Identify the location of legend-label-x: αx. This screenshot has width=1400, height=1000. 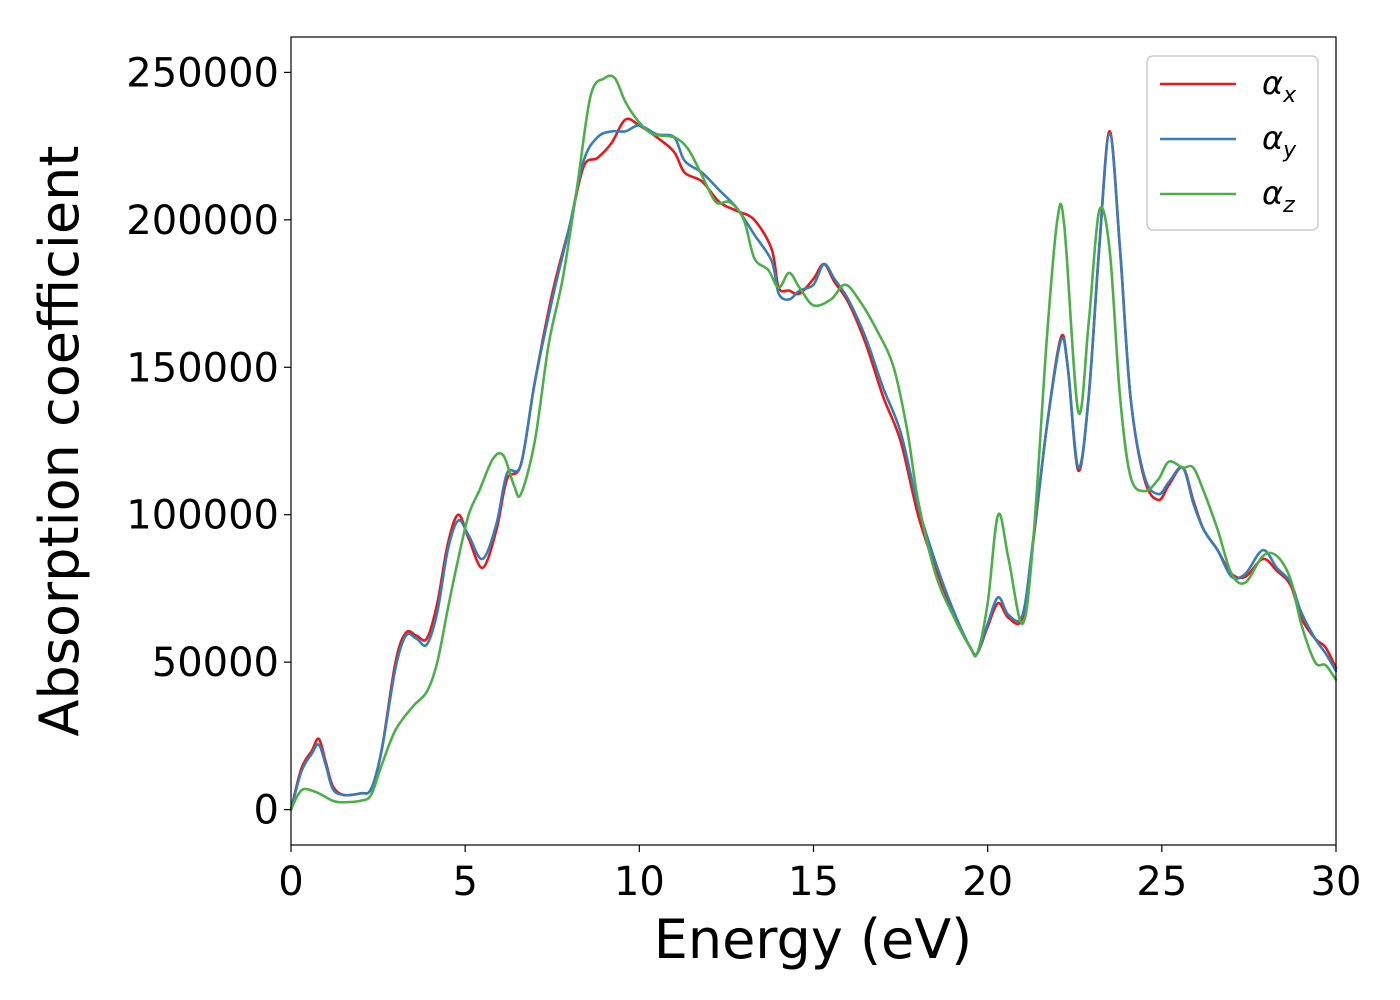
(1279, 86).